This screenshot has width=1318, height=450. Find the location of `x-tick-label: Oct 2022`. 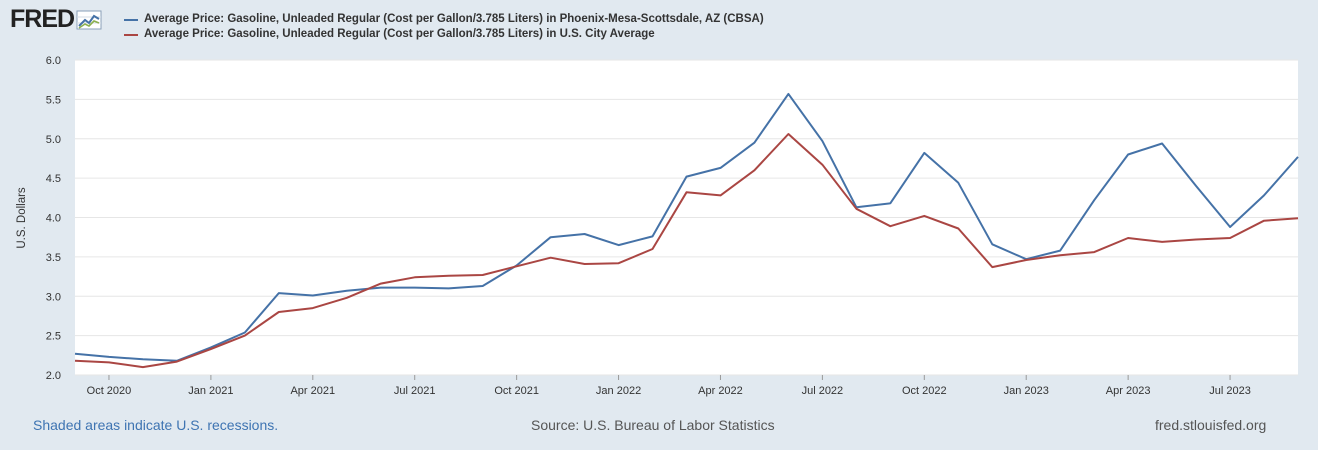

x-tick-label: Oct 2022 is located at coordinates (924, 391).